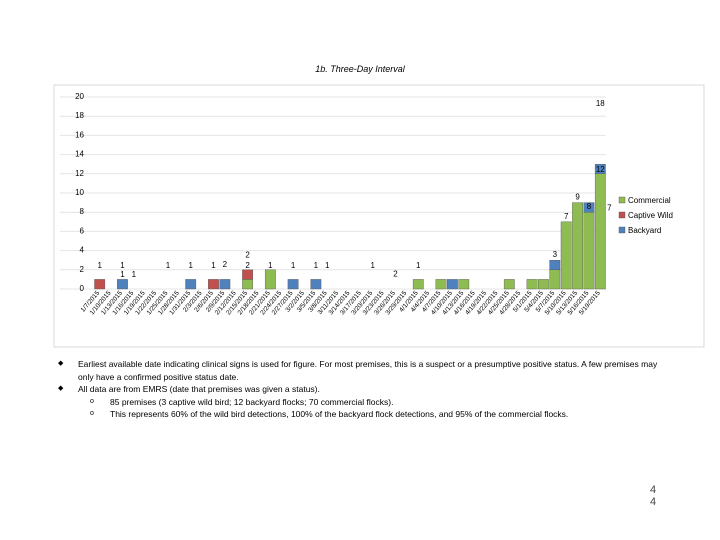 This screenshot has width=720, height=540. I want to click on y-tick-label: 8, so click(82, 211).